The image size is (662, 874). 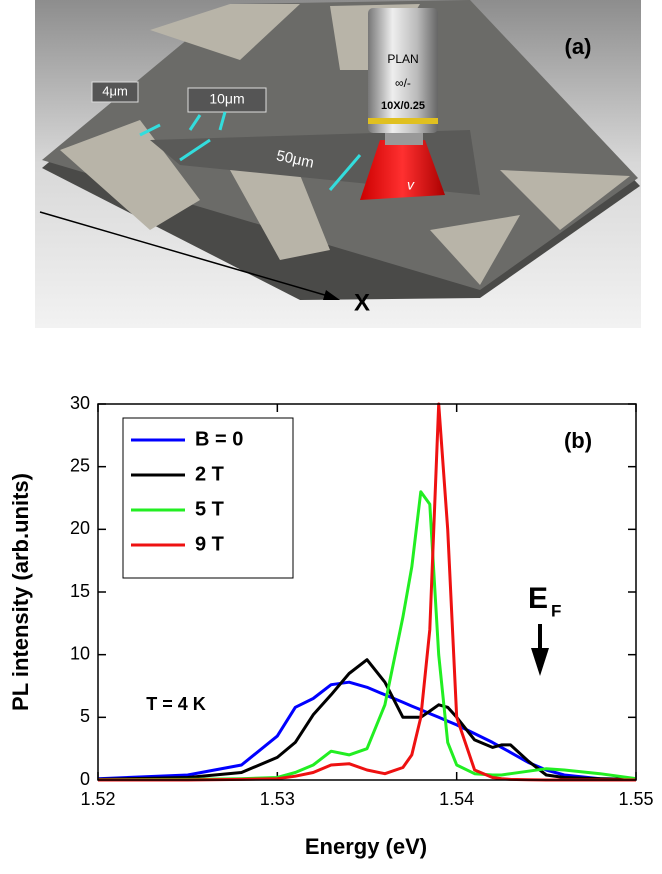 What do you see at coordinates (80, 591) in the screenshot?
I see `y-tick-label: 15` at bounding box center [80, 591].